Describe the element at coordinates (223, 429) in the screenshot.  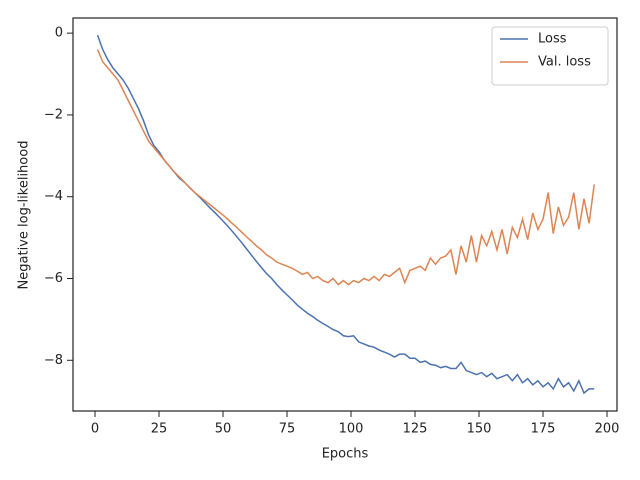
I see `x-tick-label: 50` at that location.